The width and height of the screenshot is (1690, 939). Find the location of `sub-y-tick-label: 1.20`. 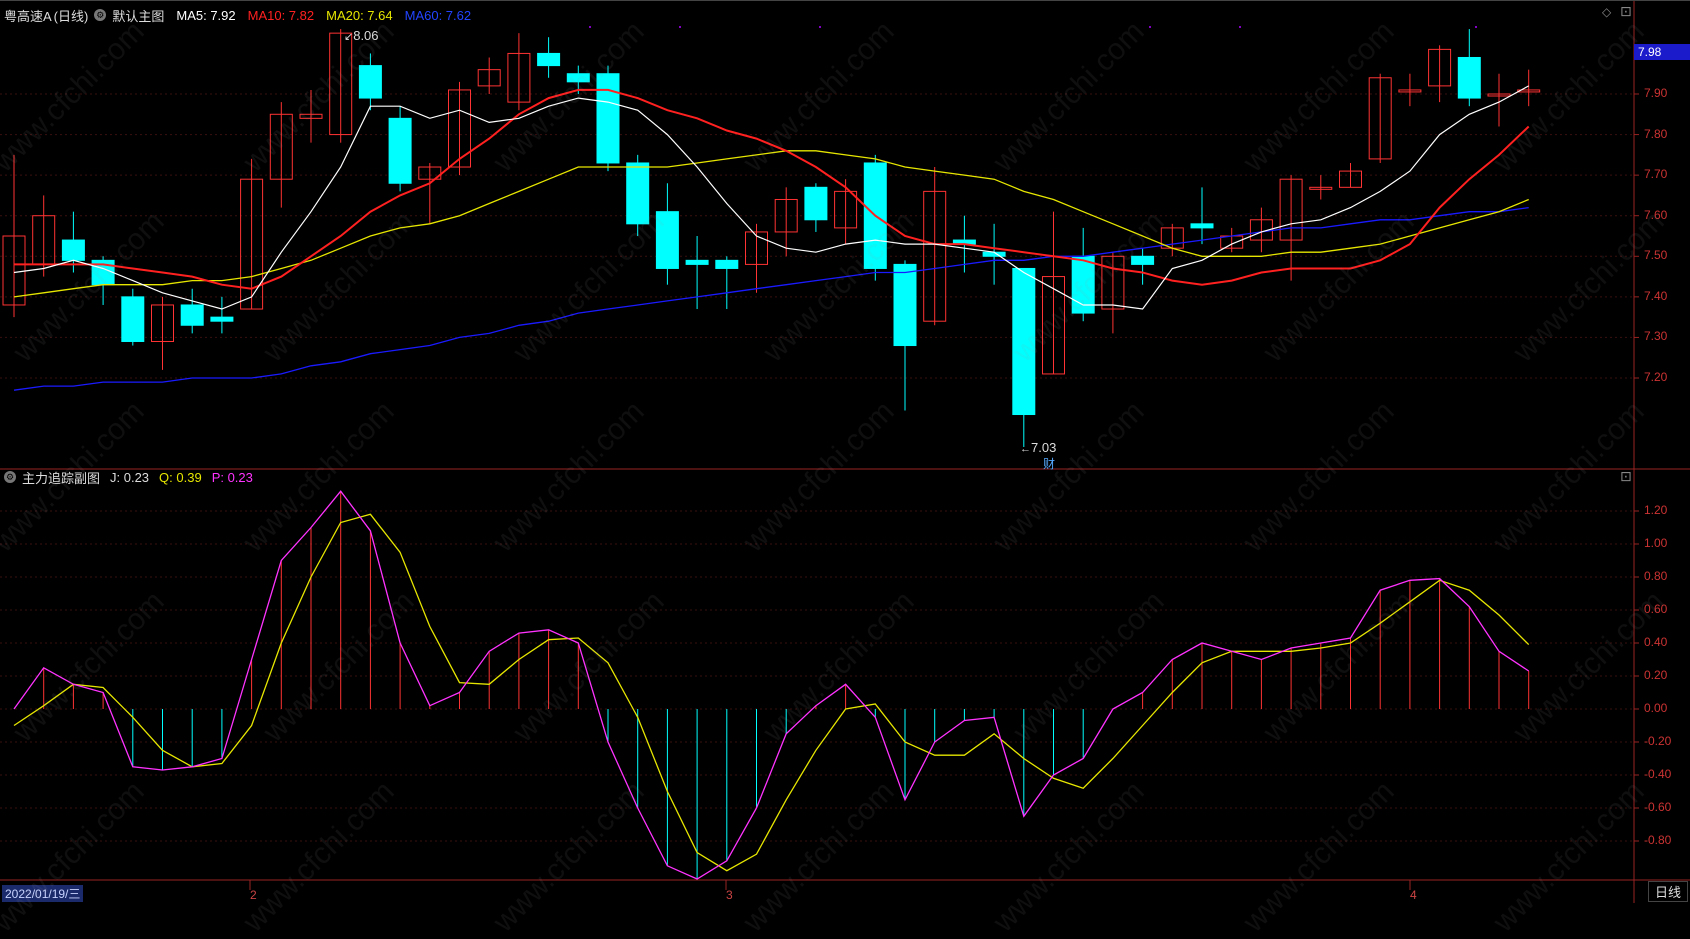

sub-y-tick-label: 1.20 is located at coordinates (1656, 510).